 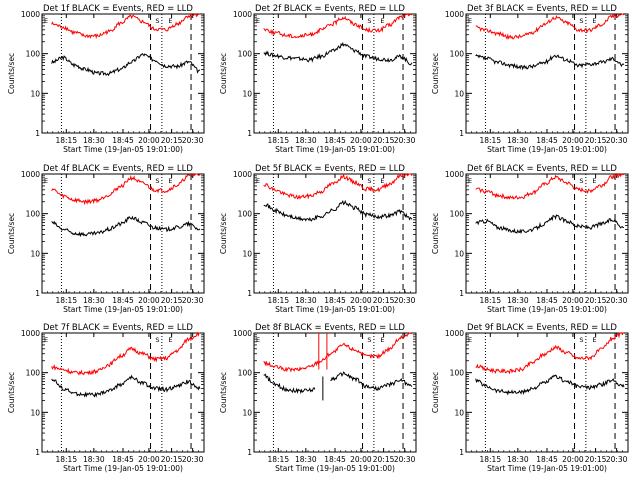 I want to click on panel-title: Det 1f BLACK = Events, RED = LLD, so click(x=118, y=9).